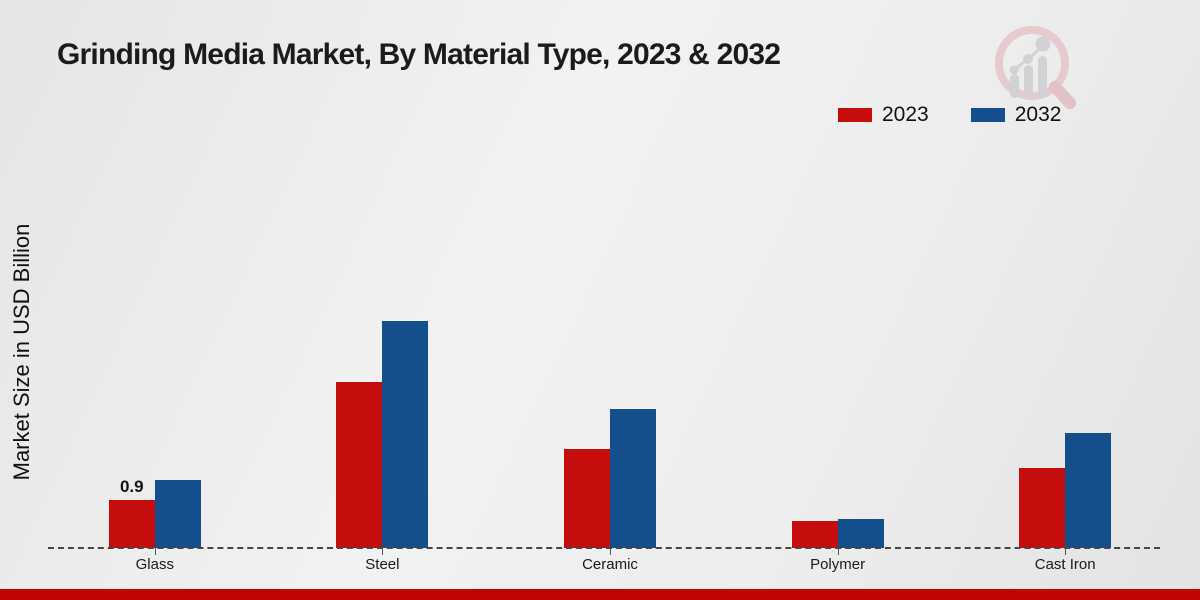  I want to click on x-tick-label-cast-iron: Cast Iron, so click(1065, 564).